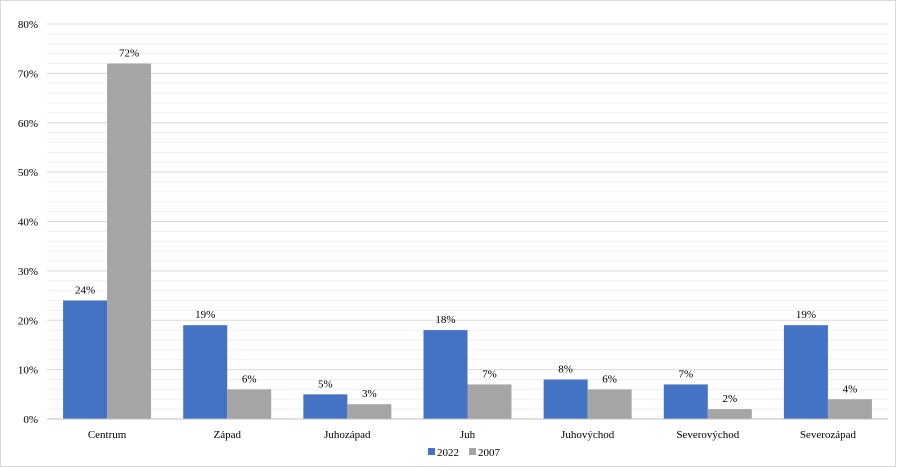 The image size is (897, 468). What do you see at coordinates (28, 74) in the screenshot?
I see `y-tick-label: 70%` at bounding box center [28, 74].